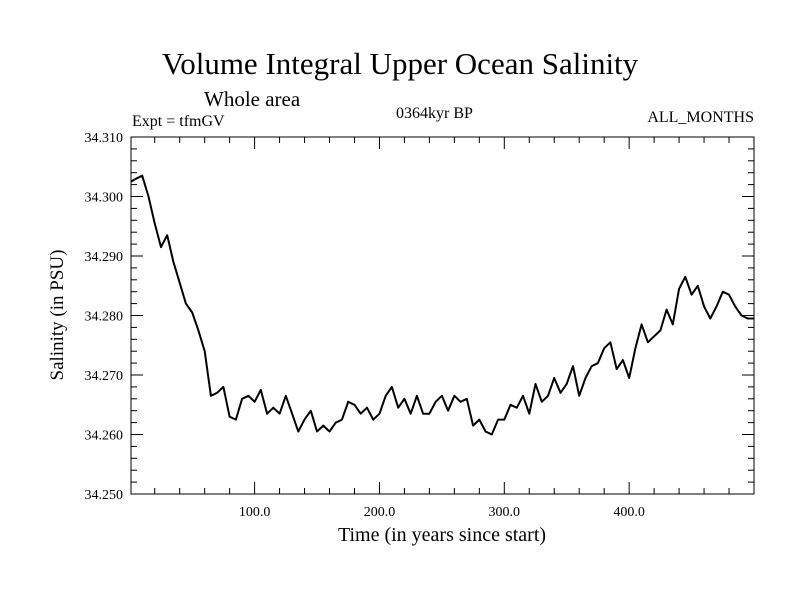 The height and width of the screenshot is (600, 800). Describe the element at coordinates (700, 117) in the screenshot. I see `months-label: ALL_MONTHS` at that location.